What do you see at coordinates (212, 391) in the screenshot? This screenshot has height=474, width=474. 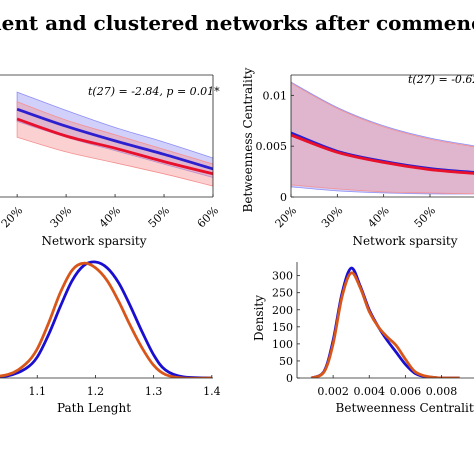 I see `x-tick-label: 1.4` at bounding box center [212, 391].